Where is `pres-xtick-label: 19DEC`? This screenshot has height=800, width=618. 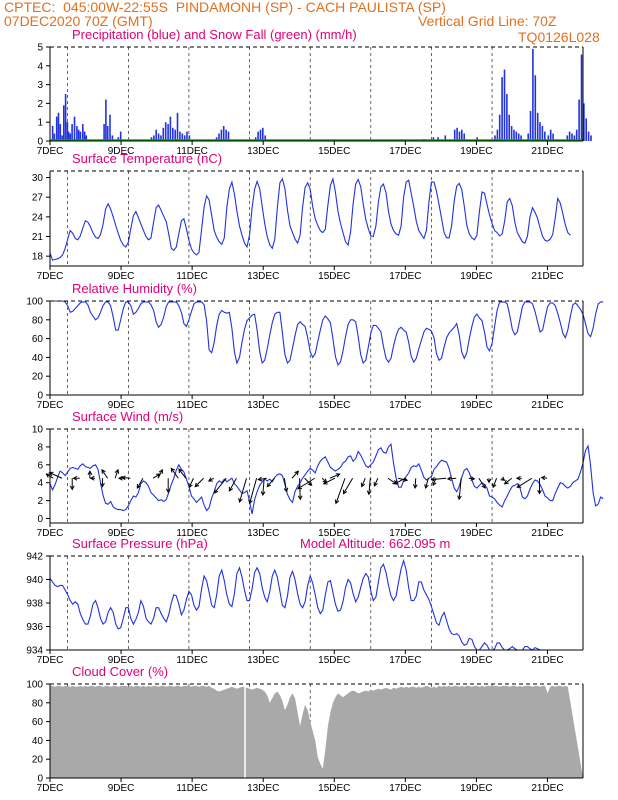 pres-xtick-label: 19DEC is located at coordinates (476, 660).